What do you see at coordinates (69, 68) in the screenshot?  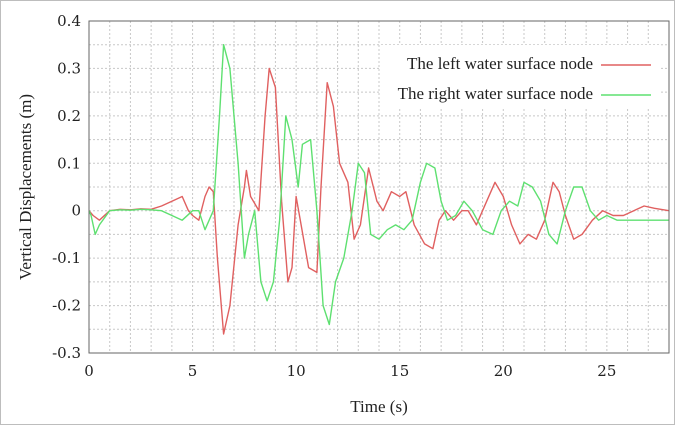 I see `y-tick-label: 0.3` at bounding box center [69, 68].